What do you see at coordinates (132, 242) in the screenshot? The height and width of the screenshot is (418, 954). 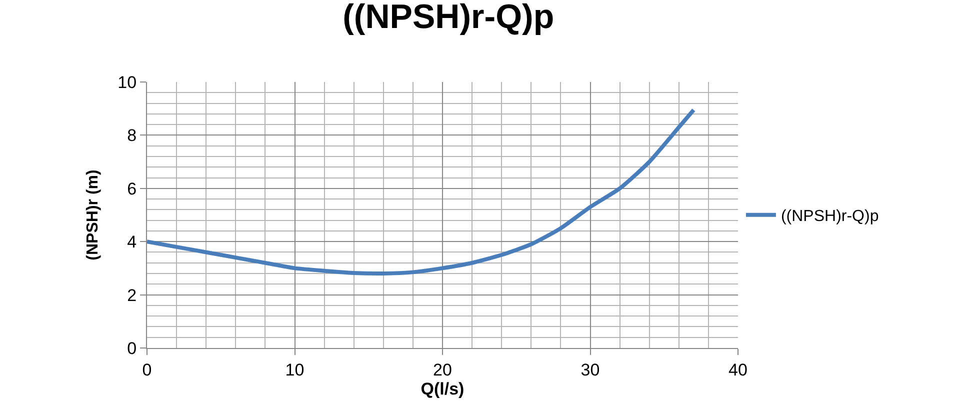 I see `y-tick-label: 4` at bounding box center [132, 242].